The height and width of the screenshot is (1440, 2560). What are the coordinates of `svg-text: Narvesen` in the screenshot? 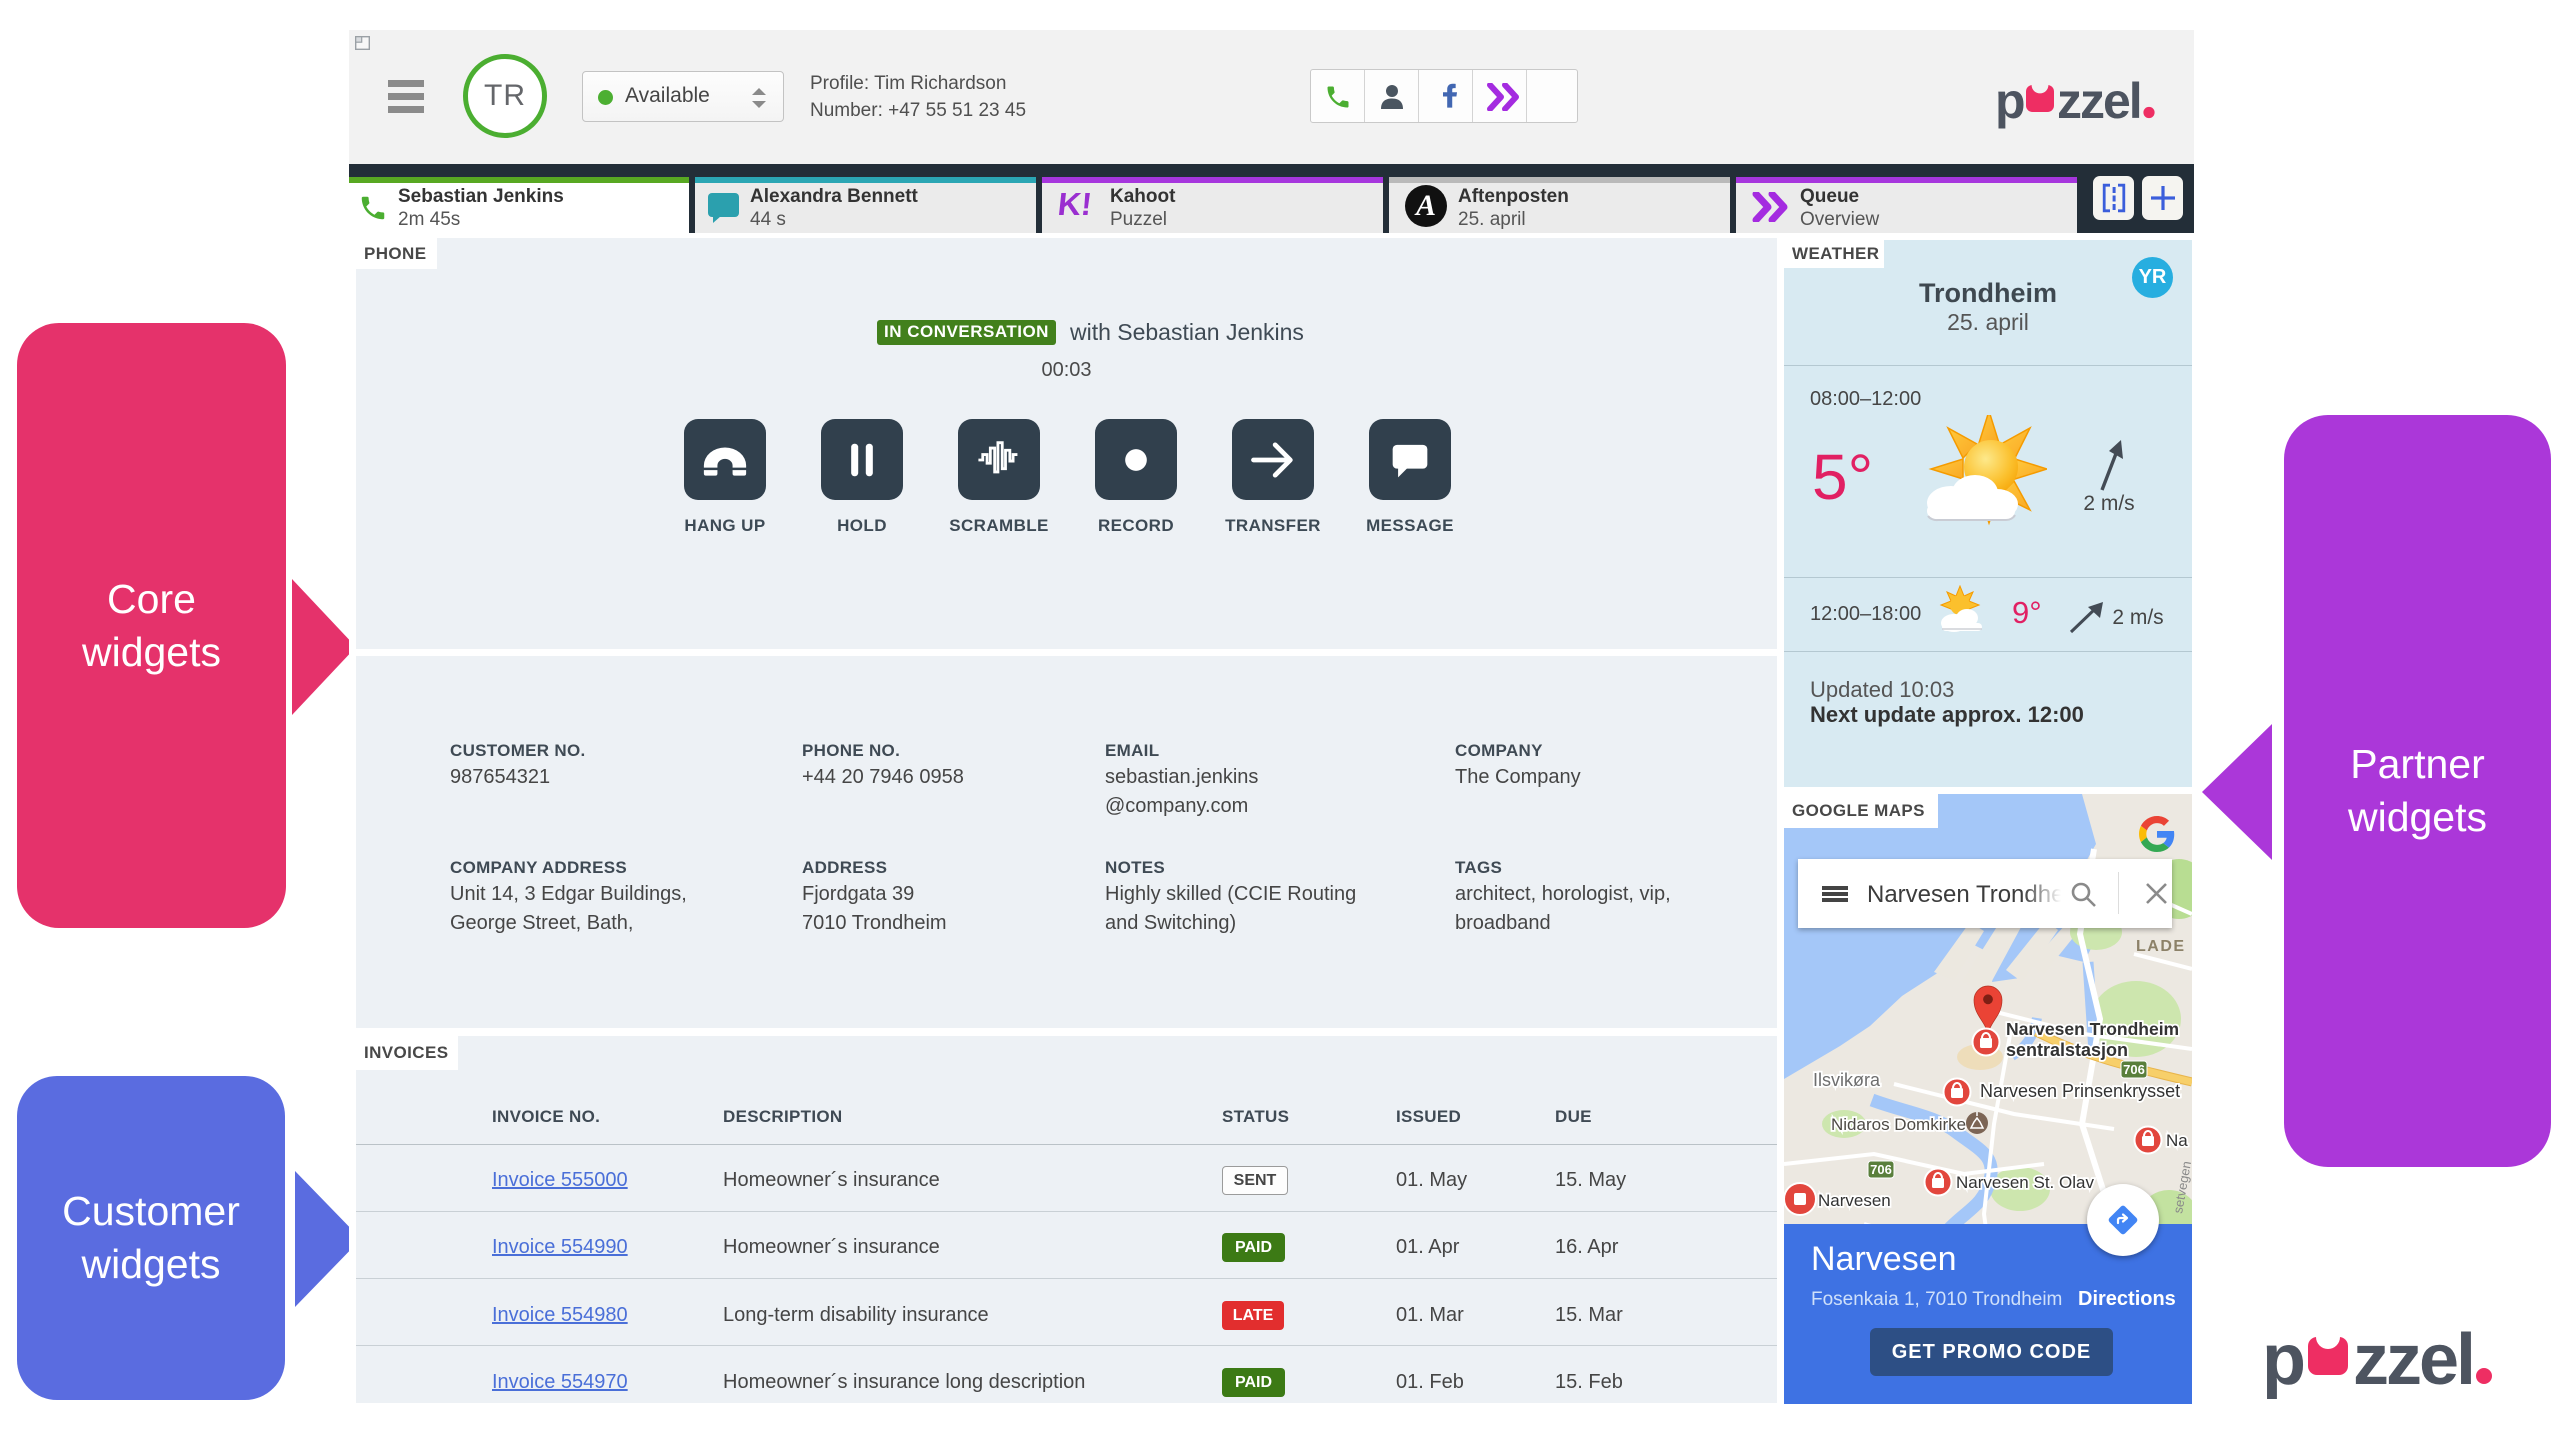 It's located at (1854, 1200).